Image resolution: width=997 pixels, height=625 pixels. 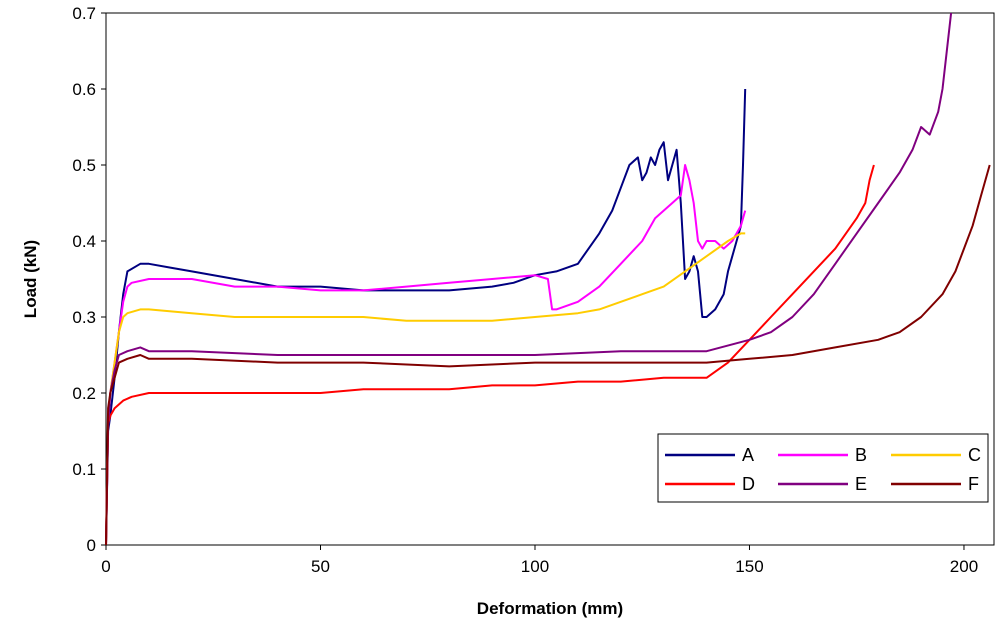 I want to click on y-tick-label: 0.3, so click(x=84, y=317).